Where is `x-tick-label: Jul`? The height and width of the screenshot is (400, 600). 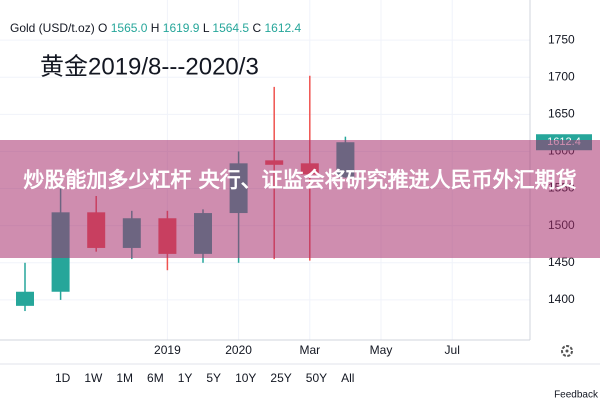 x-tick-label: Jul is located at coordinates (452, 350).